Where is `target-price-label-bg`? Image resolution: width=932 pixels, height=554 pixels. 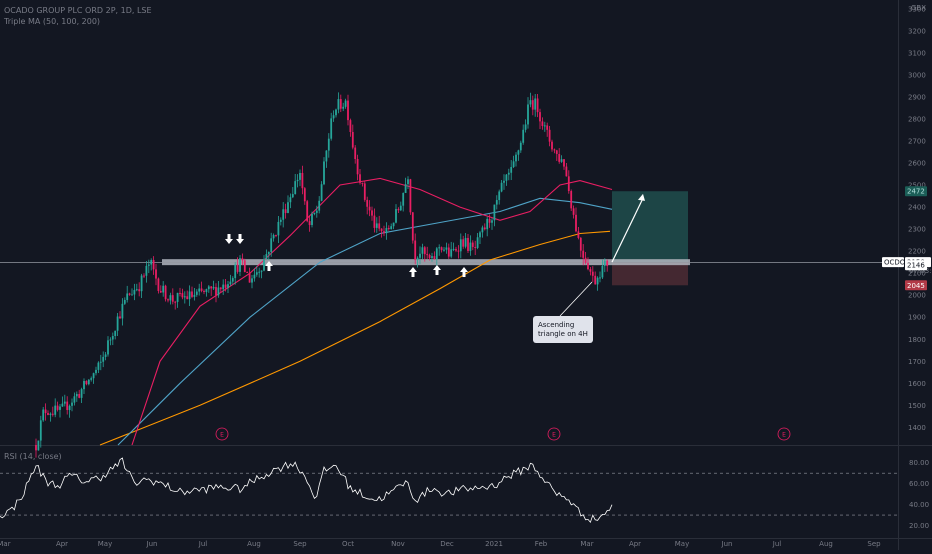
target-price-label-bg is located at coordinates (916, 191).